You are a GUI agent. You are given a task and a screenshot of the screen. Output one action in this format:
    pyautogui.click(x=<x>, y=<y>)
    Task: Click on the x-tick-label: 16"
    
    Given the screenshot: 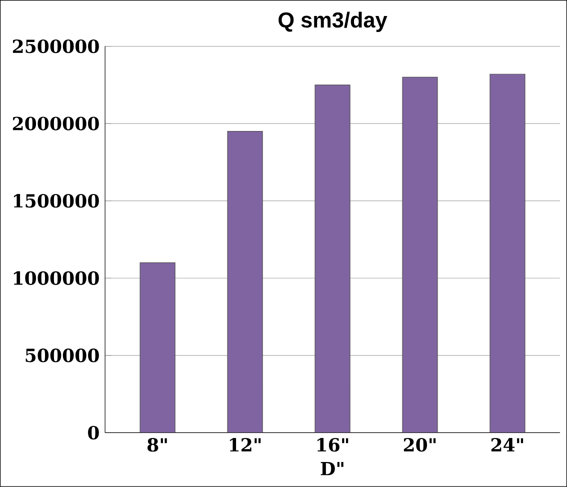 What is the action you would take?
    pyautogui.click(x=332, y=445)
    